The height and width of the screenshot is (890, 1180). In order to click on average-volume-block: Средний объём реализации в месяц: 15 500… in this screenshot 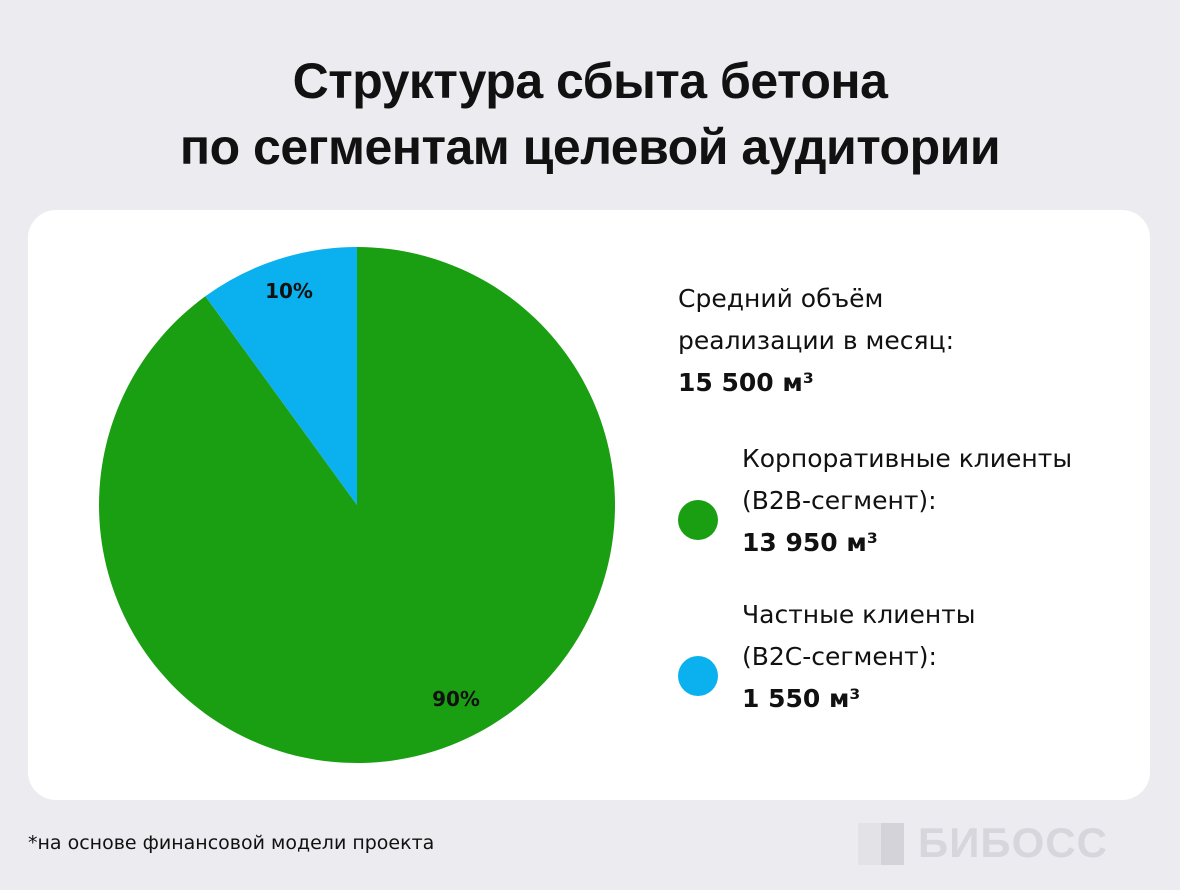, I will do `click(898, 341)`.